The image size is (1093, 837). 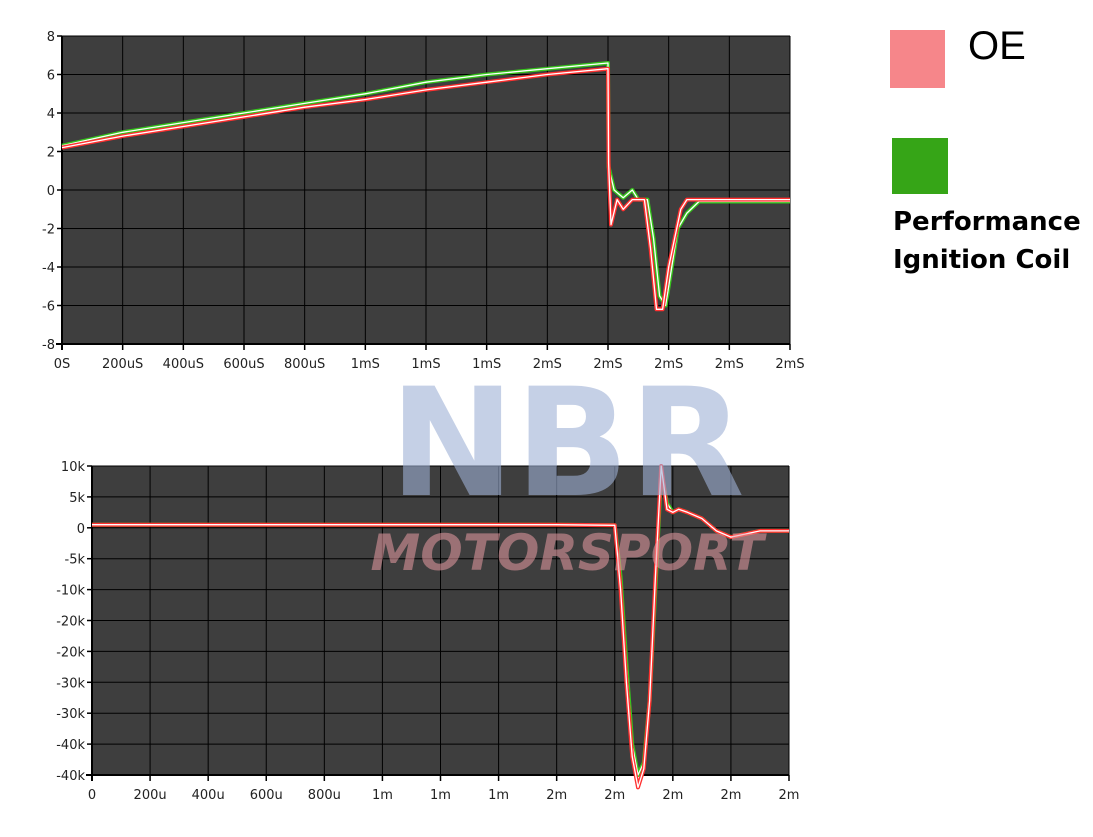 What do you see at coordinates (997, 46) in the screenshot?
I see `legend-label-oe: OE` at bounding box center [997, 46].